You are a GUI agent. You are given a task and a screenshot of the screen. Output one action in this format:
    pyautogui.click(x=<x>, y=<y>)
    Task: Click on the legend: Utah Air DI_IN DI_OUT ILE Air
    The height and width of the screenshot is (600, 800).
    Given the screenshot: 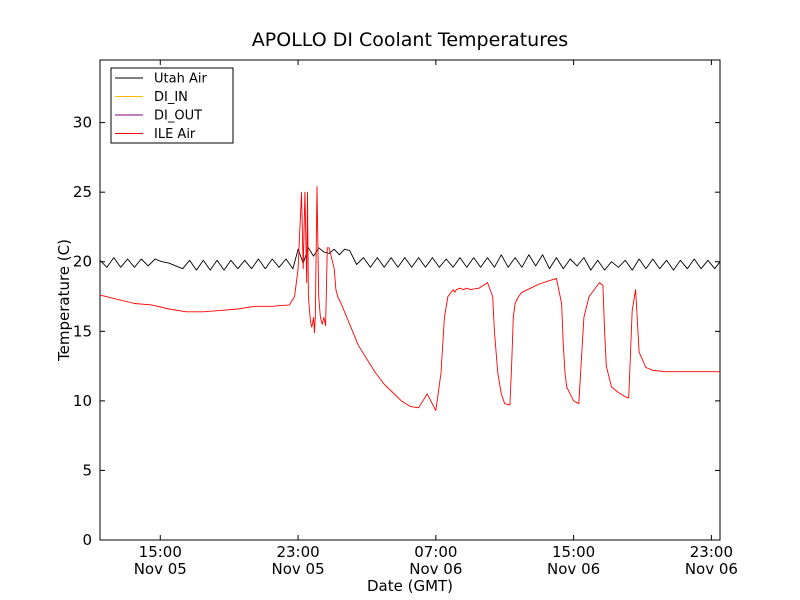 What is the action you would take?
    pyautogui.click(x=172, y=105)
    